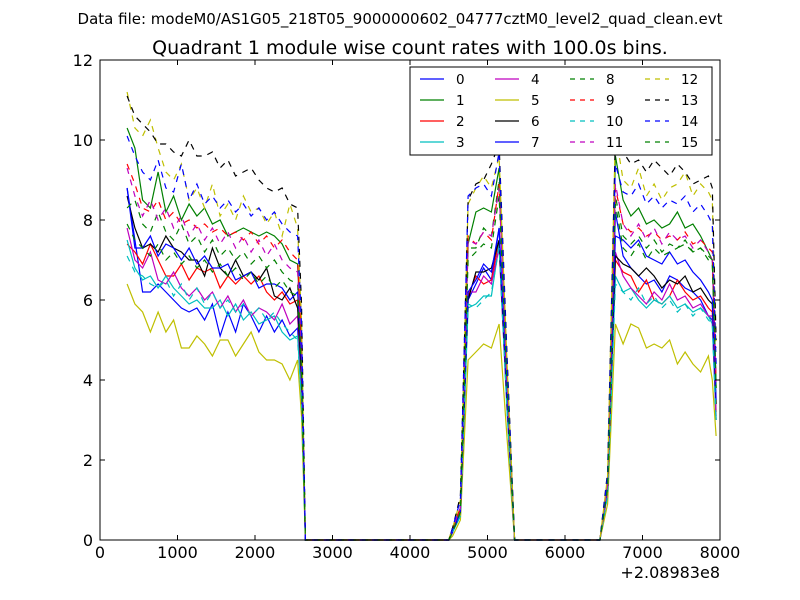 The height and width of the screenshot is (600, 800). I want to click on x-tick-label: 4000, so click(410, 552).